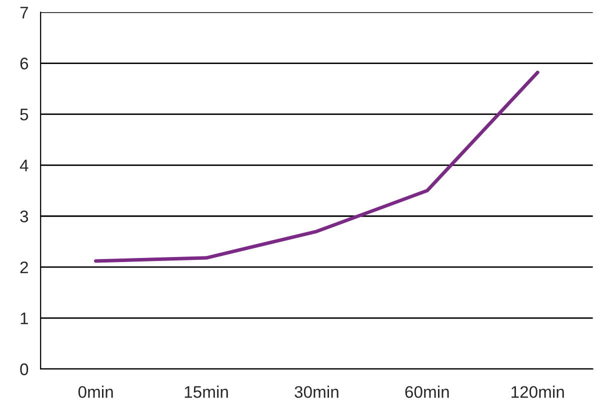 The width and height of the screenshot is (597, 410). What do you see at coordinates (95, 392) in the screenshot?
I see `x-tick-label: 0min` at bounding box center [95, 392].